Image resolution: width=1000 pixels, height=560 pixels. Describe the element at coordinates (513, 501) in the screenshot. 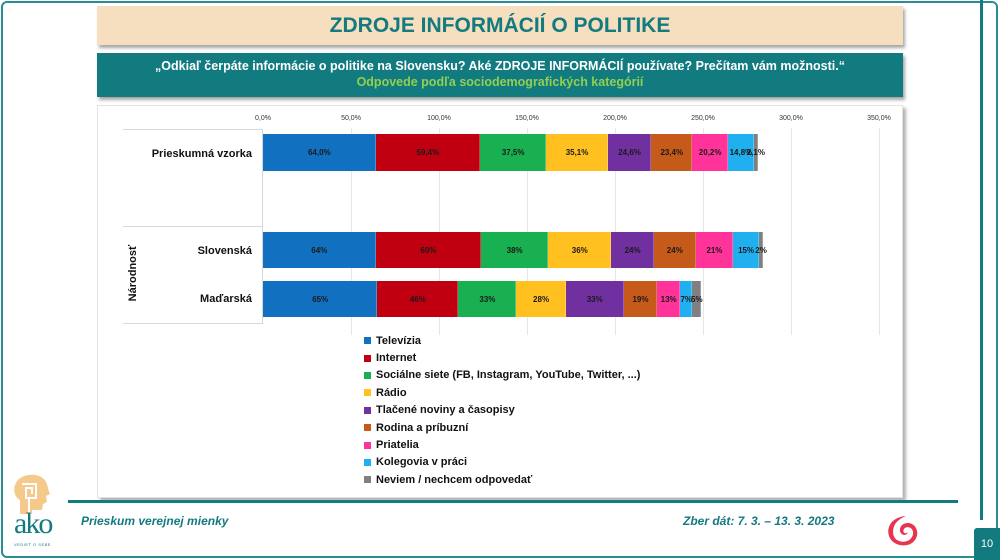

I see `footer-divider` at that location.